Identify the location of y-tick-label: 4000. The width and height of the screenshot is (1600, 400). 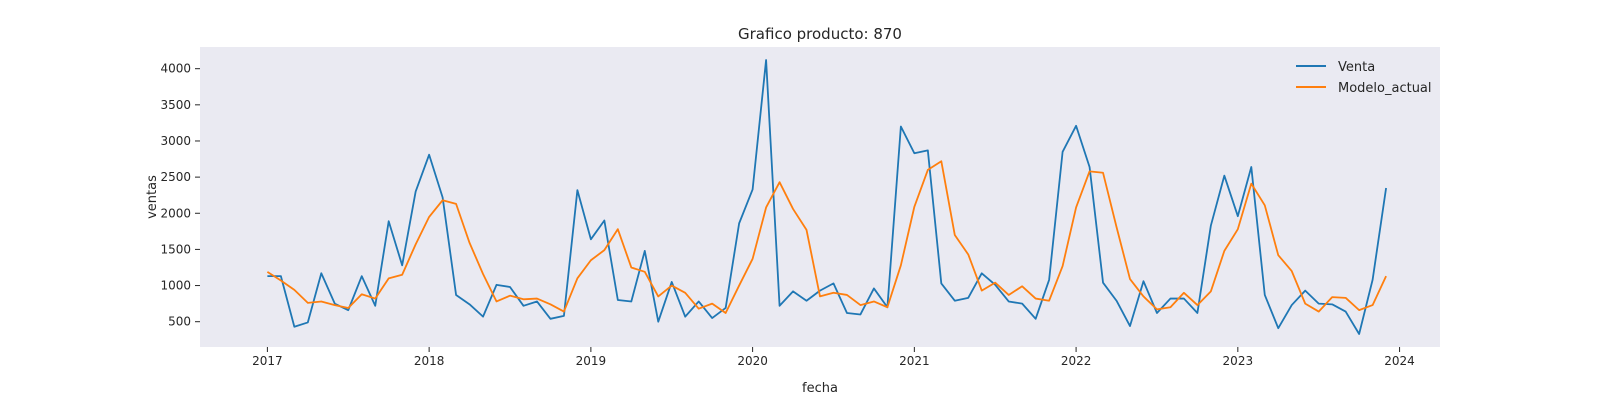
(175, 69).